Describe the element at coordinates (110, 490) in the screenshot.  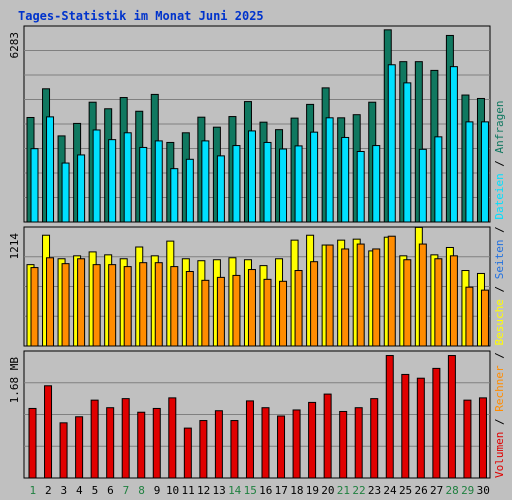
I see `x-tick-label-6: 6` at that location.